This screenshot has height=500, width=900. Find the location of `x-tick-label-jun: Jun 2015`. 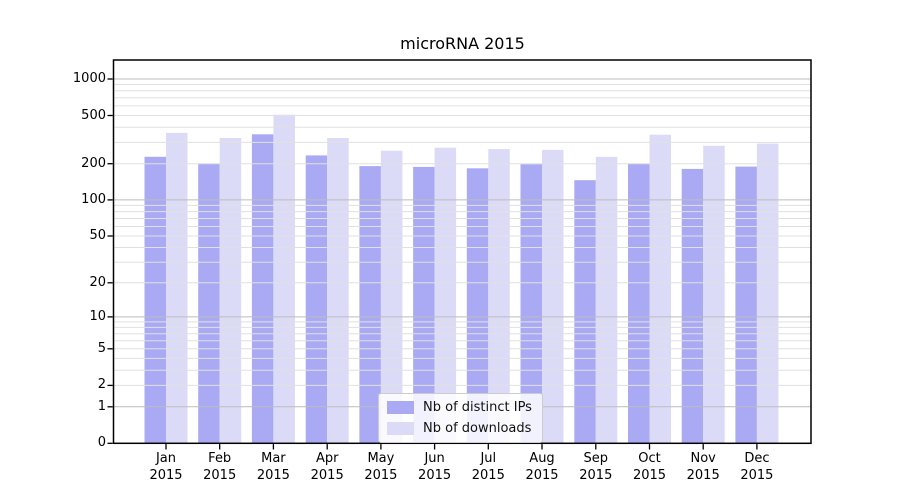

x-tick-label-jun: Jun 2015 is located at coordinates (435, 467).